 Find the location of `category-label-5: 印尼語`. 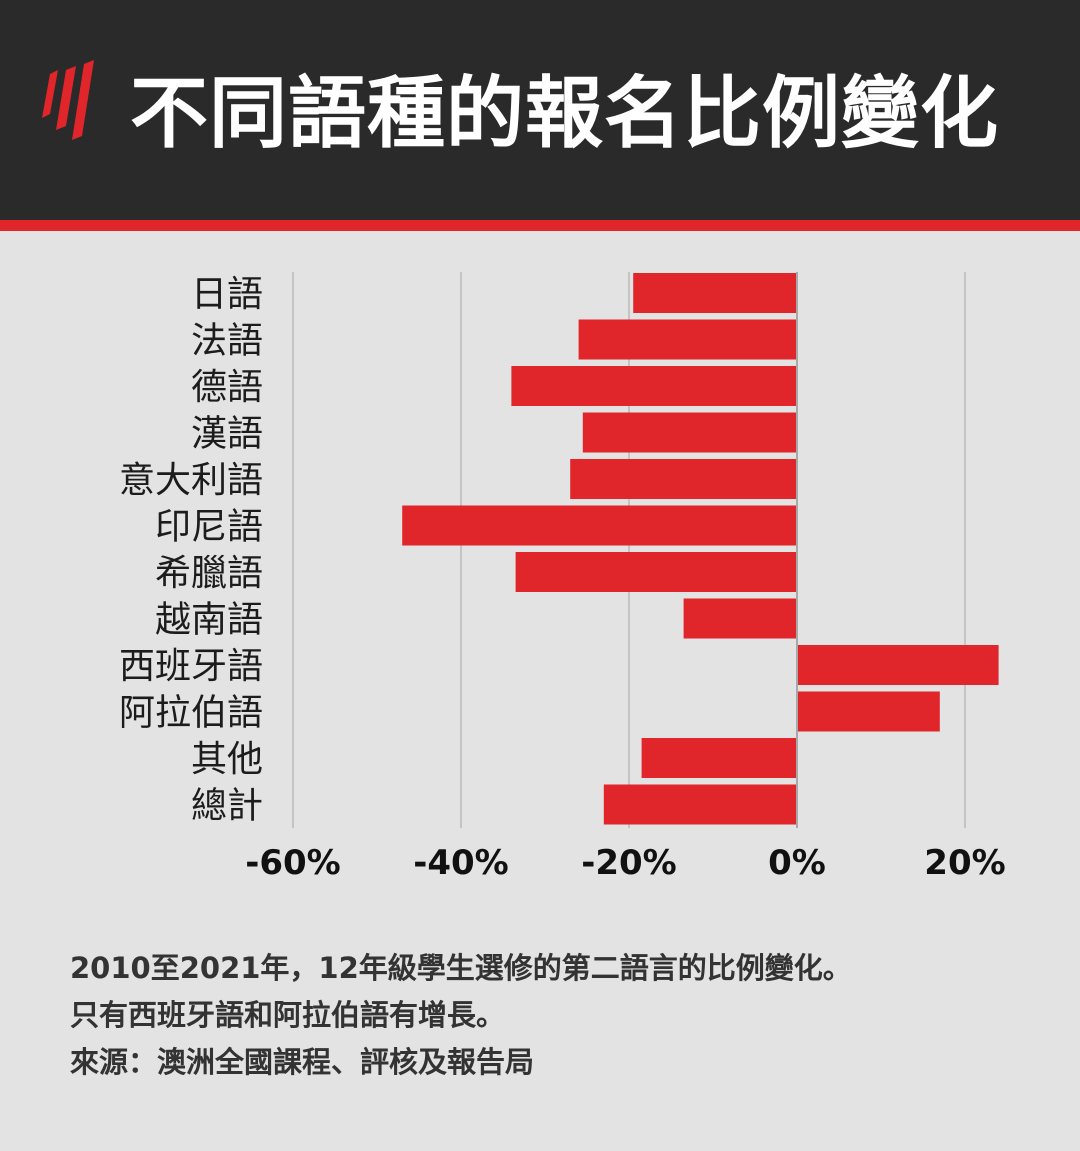

category-label-5: 印尼語 is located at coordinates (209, 527).